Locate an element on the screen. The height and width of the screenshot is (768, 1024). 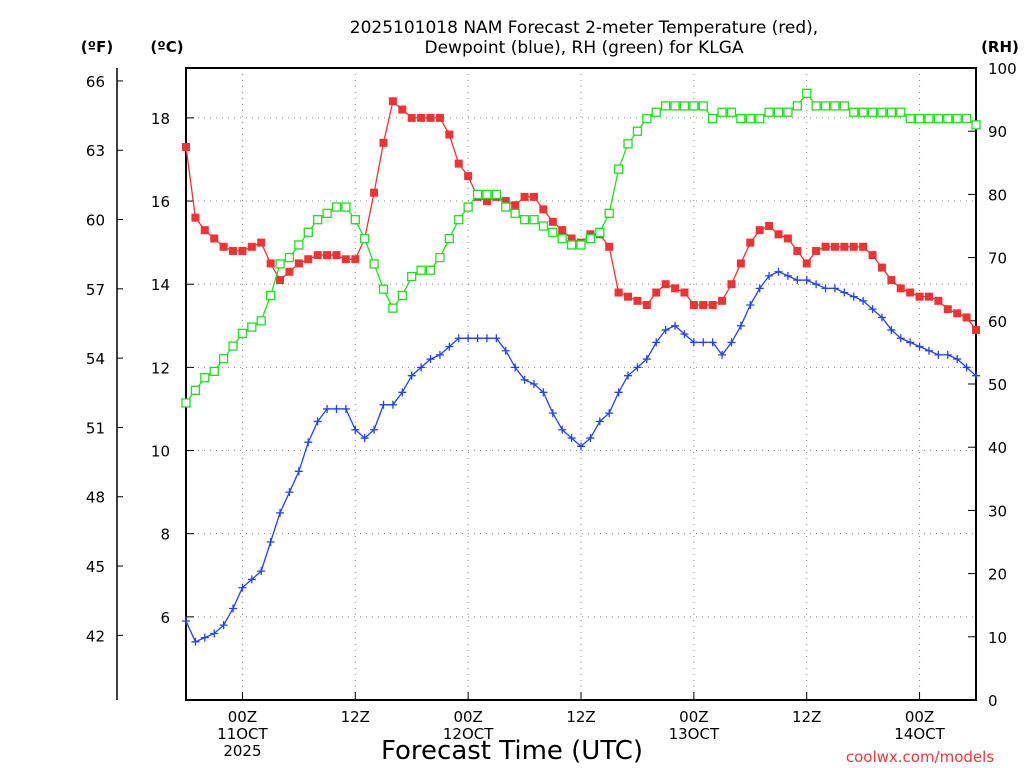
fahrenheit-tick-label: 66 is located at coordinates (95, 82).